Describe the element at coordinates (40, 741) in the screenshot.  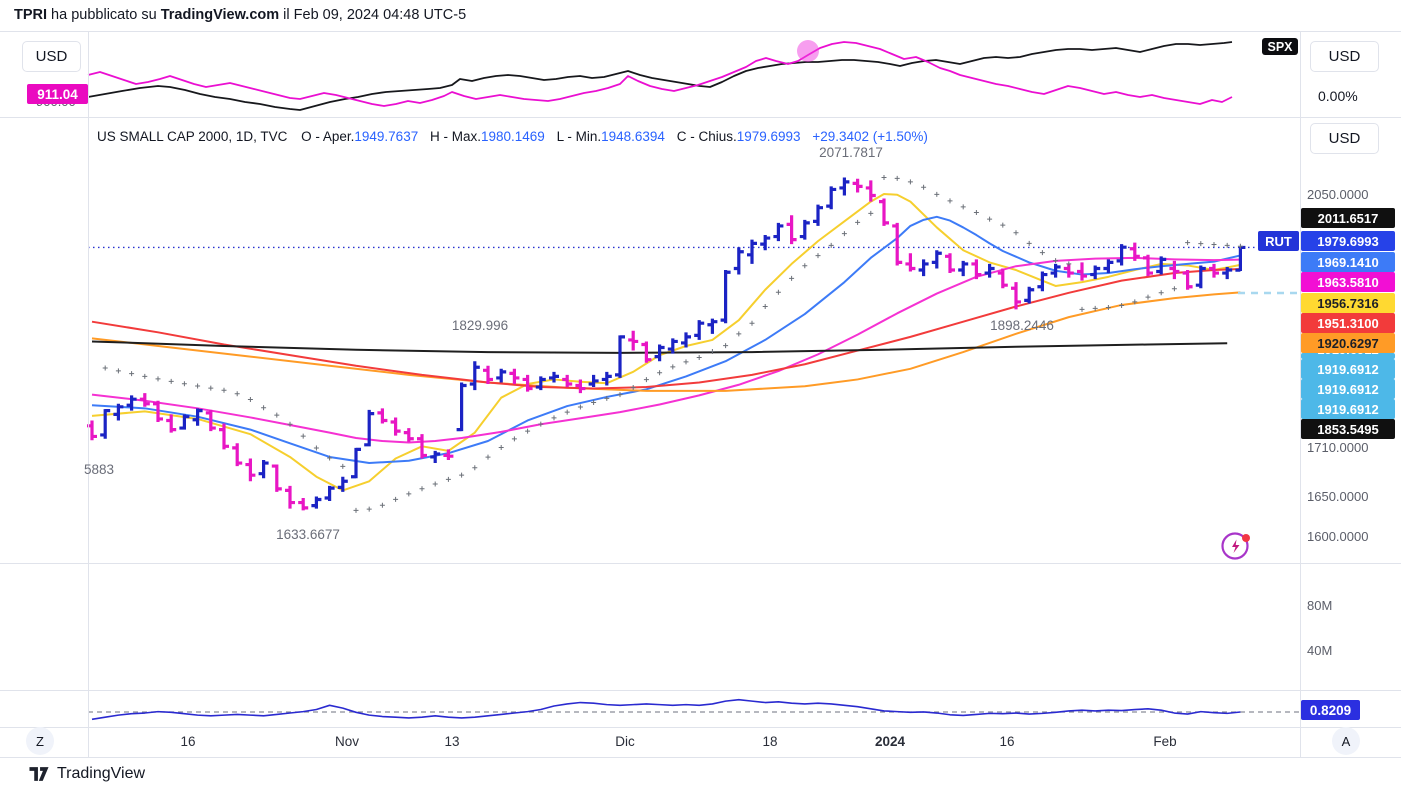
I see `zoom-out-button: Z` at that location.